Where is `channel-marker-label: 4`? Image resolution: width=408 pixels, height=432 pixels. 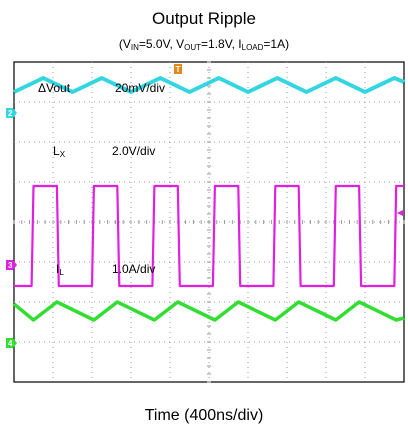 channel-marker-label: 4 is located at coordinates (10, 343).